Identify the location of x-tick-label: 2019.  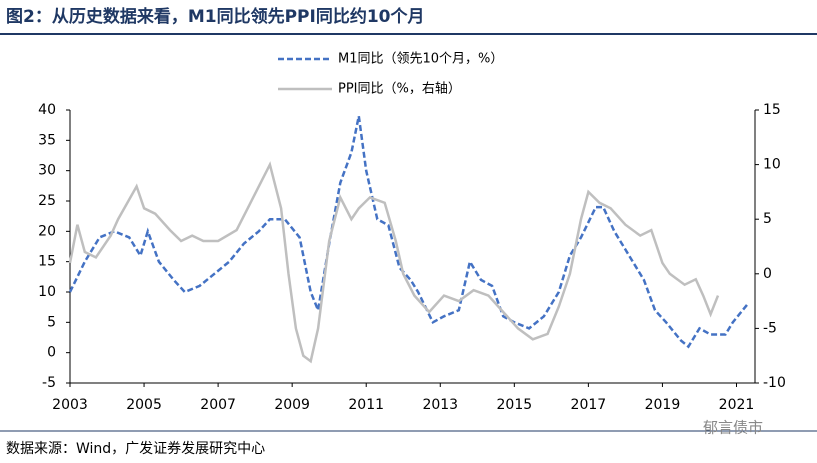
(663, 405).